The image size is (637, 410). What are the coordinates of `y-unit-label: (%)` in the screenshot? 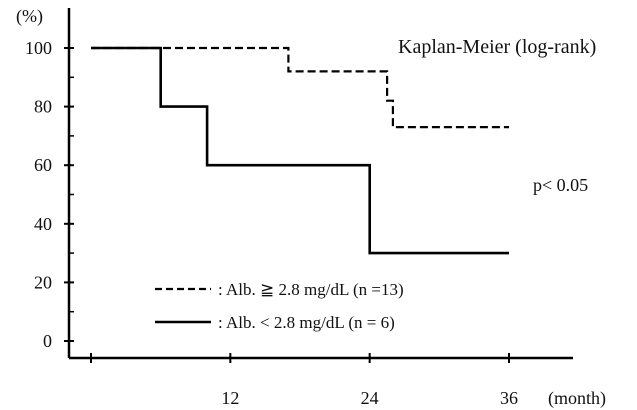 It's located at (29, 16).